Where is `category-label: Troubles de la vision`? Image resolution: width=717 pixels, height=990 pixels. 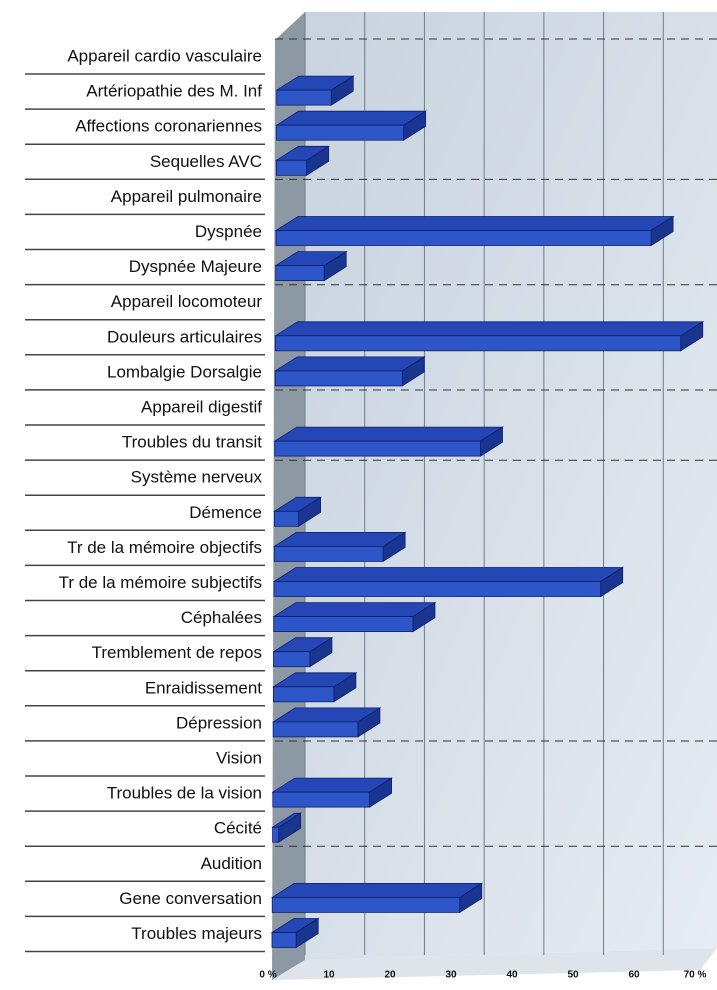
category-label: Troubles de la vision is located at coordinates (184, 793).